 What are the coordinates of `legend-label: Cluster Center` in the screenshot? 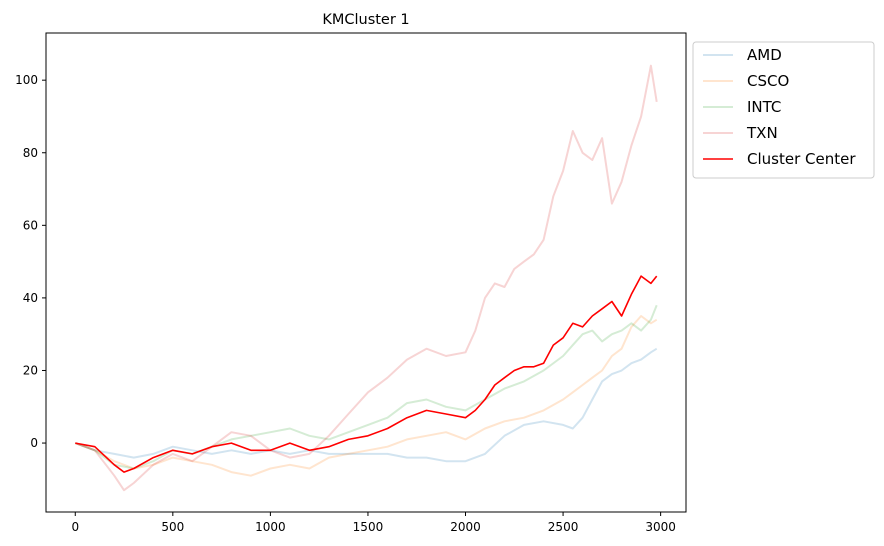 It's located at (801, 159).